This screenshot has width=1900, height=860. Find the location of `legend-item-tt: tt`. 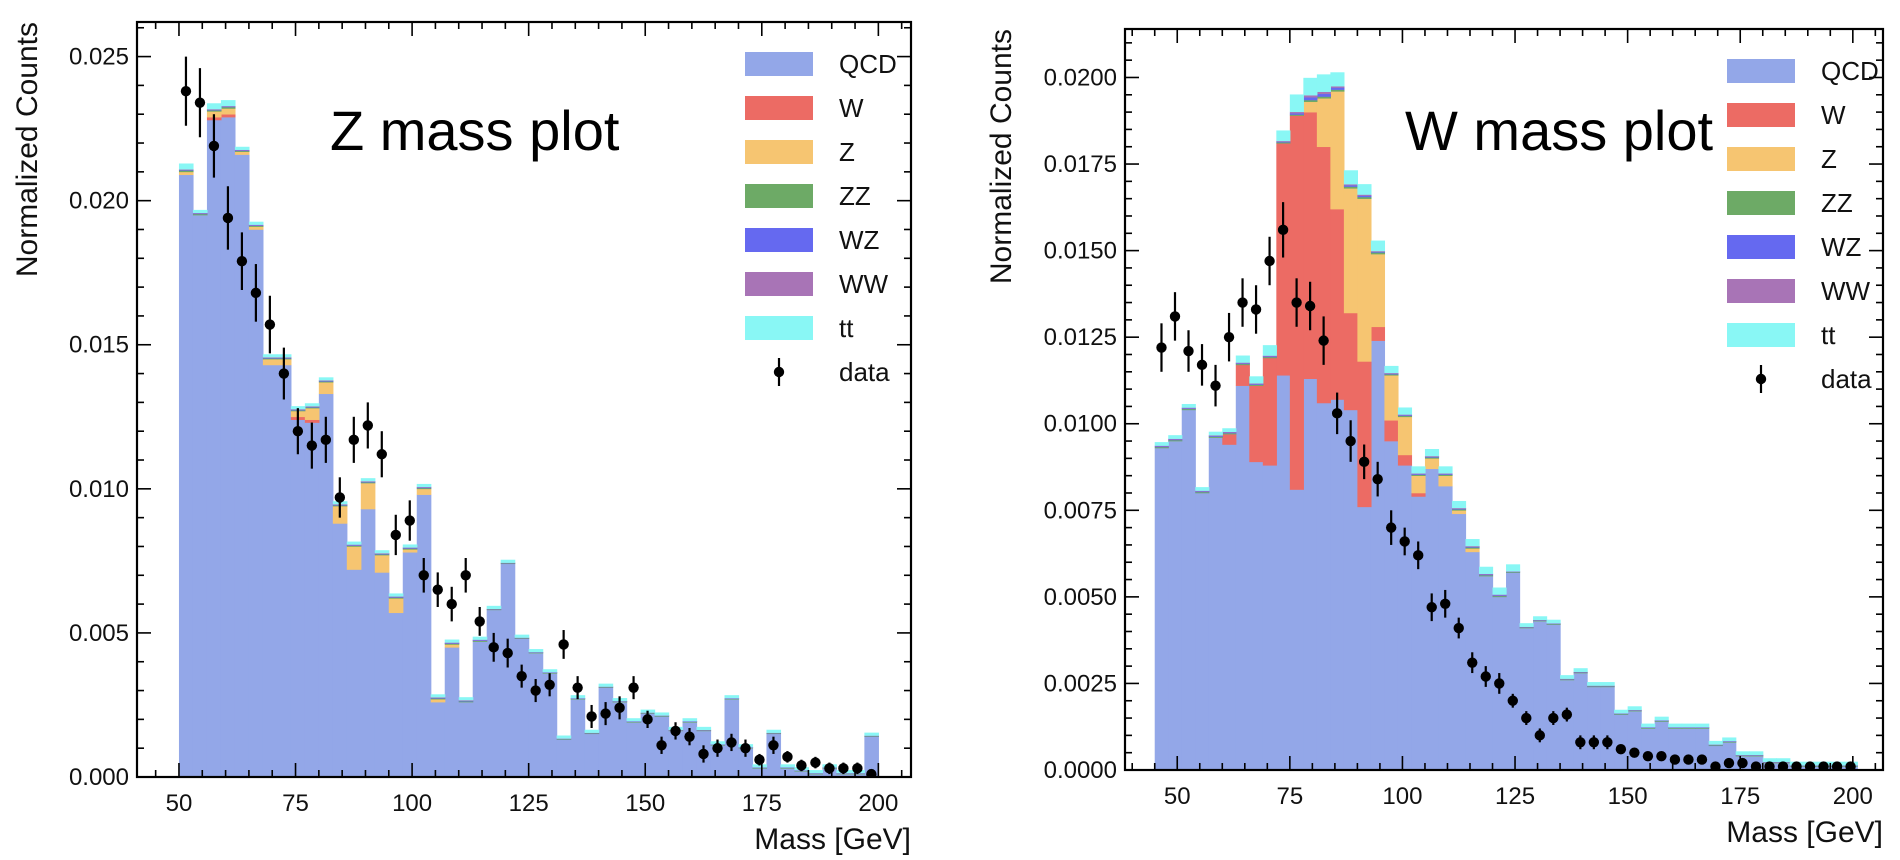

legend-item-tt: tt is located at coordinates (1781, 335).